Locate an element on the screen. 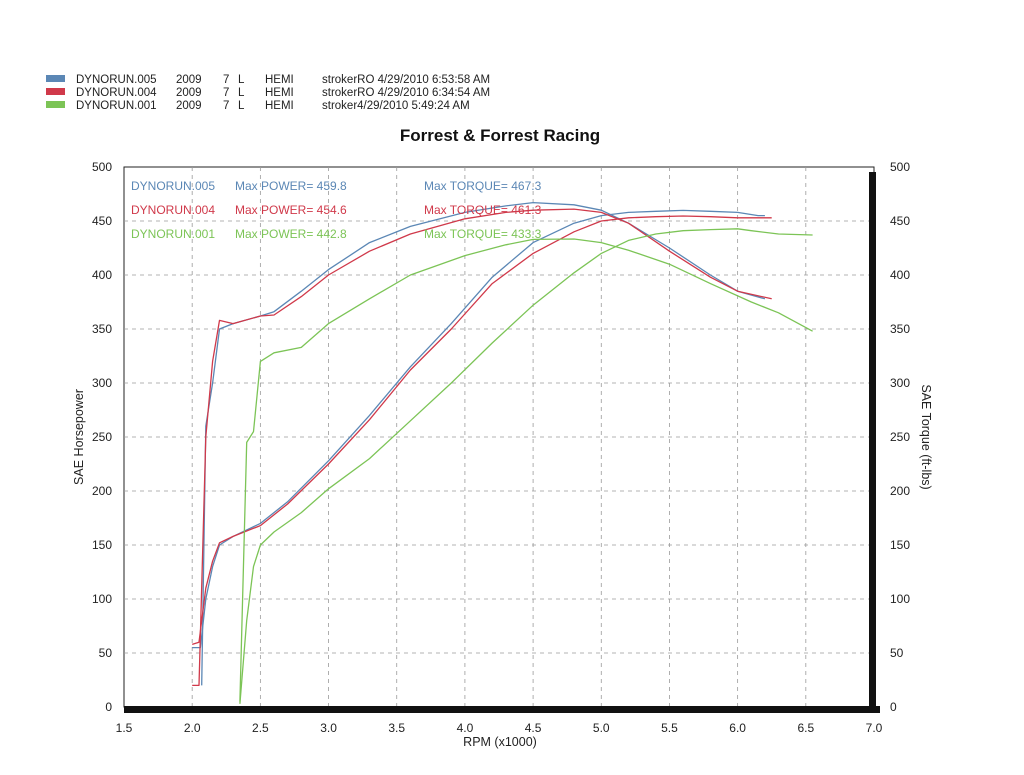 The width and height of the screenshot is (1024, 775). legend-info: stroker4/29/2010 5:49:24 AM is located at coordinates (396, 106).